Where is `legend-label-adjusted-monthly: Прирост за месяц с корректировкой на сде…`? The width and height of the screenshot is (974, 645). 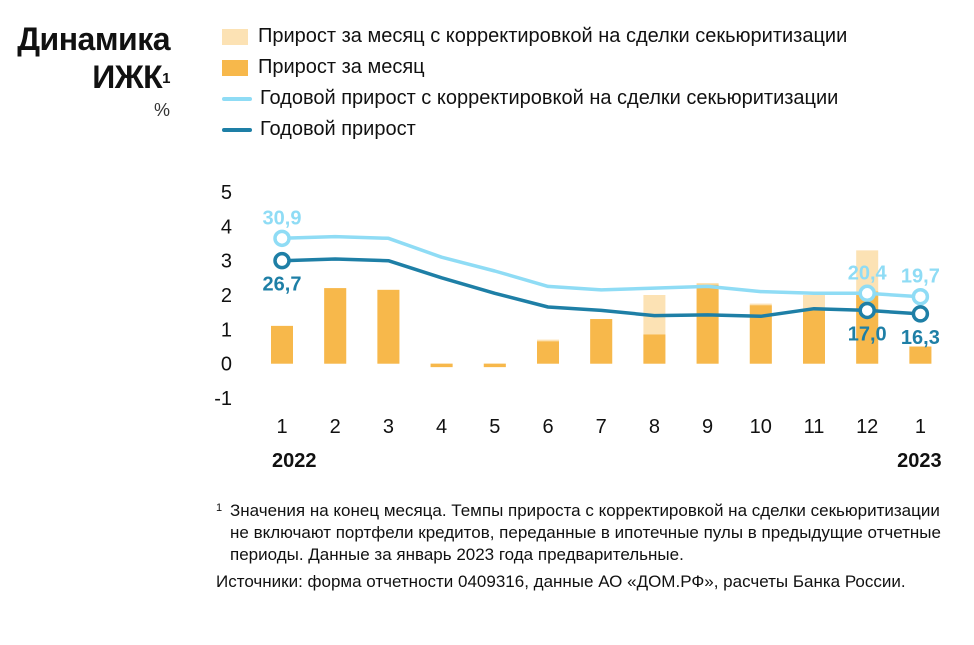 legend-label-adjusted-monthly: Прирост за месяц с корректировкой на сде… is located at coordinates (553, 36).